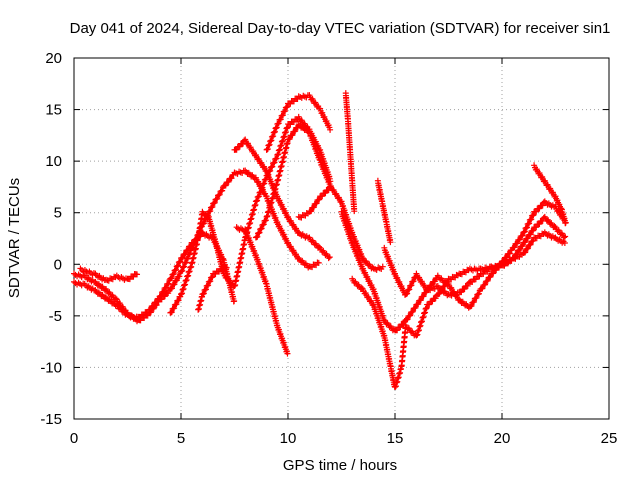 The image size is (640, 480). I want to click on x-tick-label: 0, so click(74, 438).